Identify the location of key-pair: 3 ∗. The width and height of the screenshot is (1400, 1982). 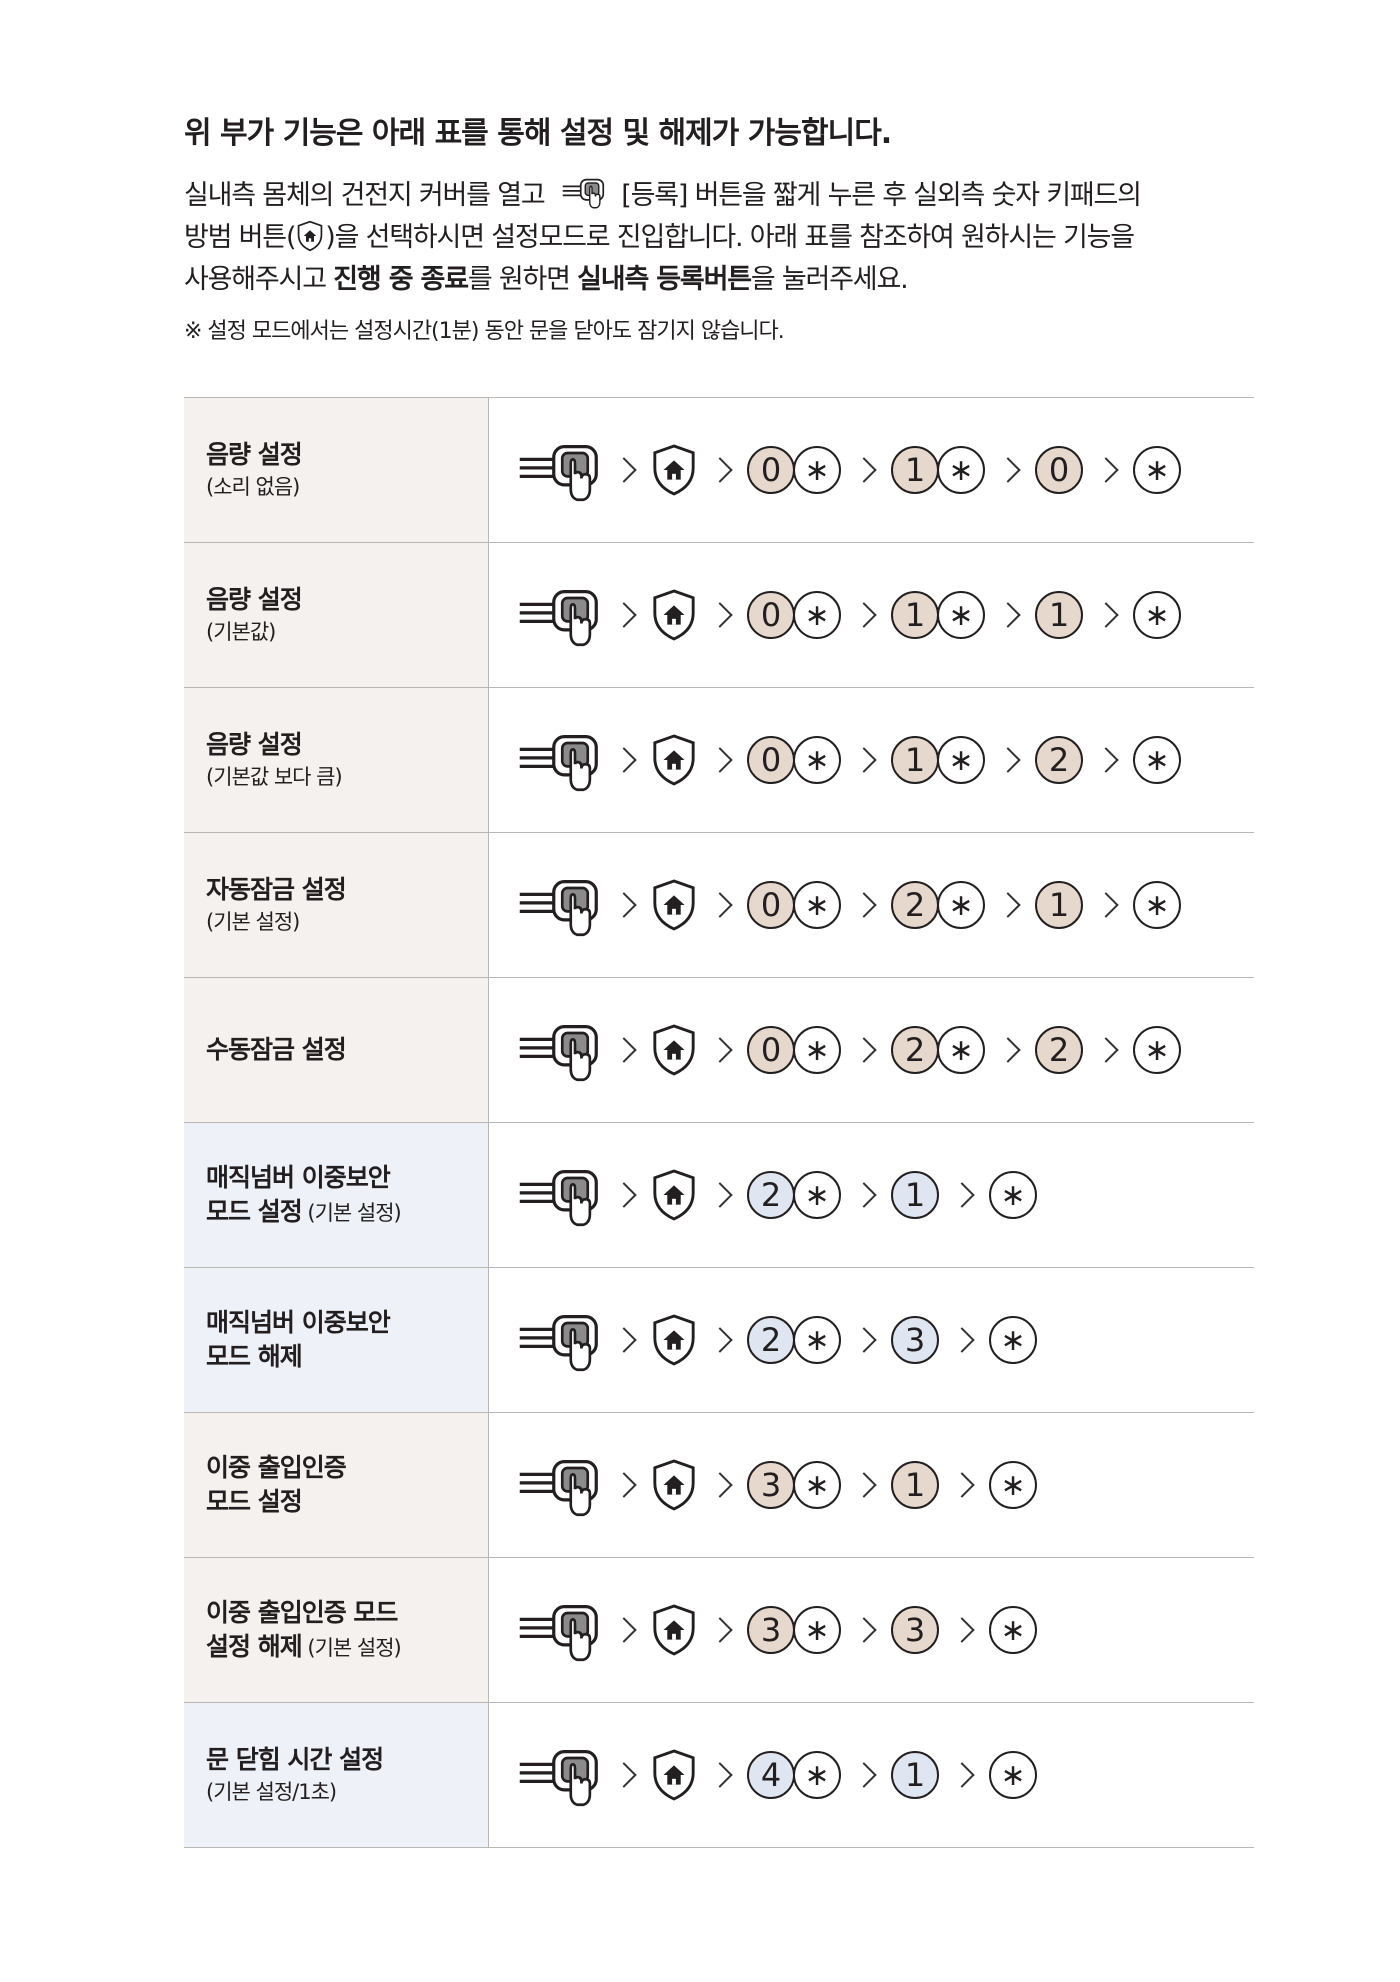
(794, 1485).